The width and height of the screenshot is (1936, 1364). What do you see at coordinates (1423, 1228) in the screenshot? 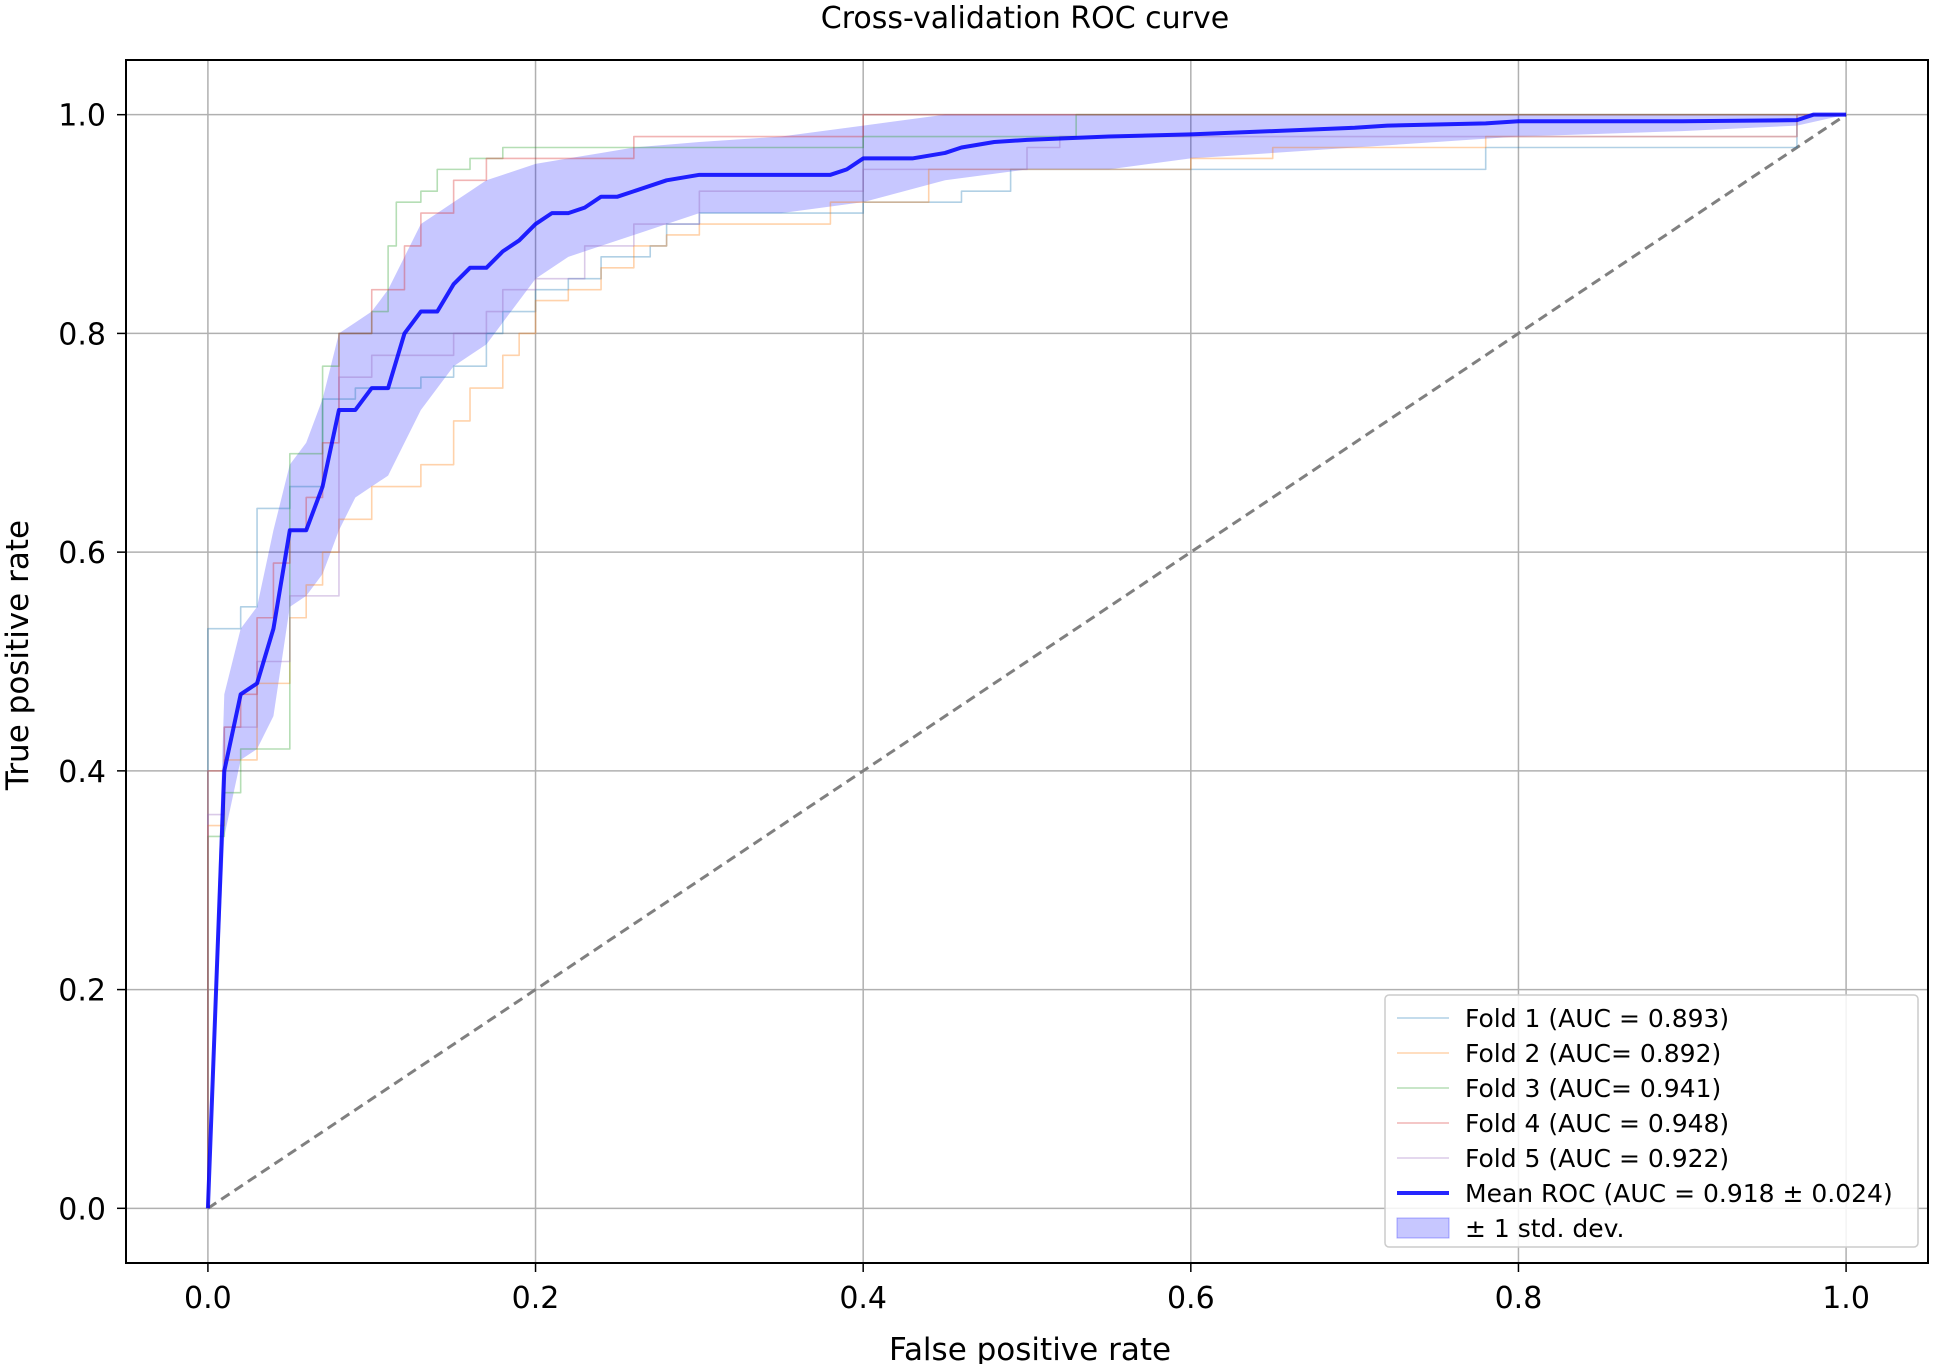
I see `legend-swatch-band` at bounding box center [1423, 1228].